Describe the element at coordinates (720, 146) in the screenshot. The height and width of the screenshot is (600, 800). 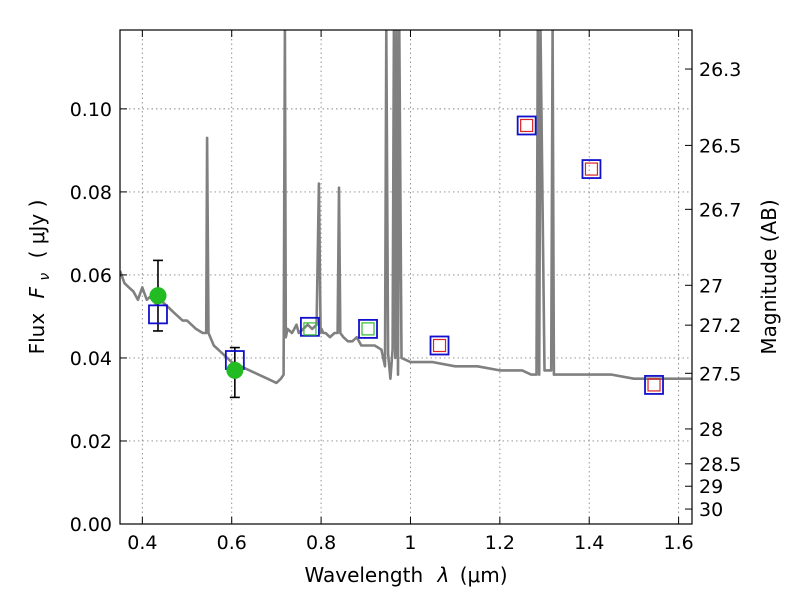
I see `right-tick-label-1: 26.5` at that location.